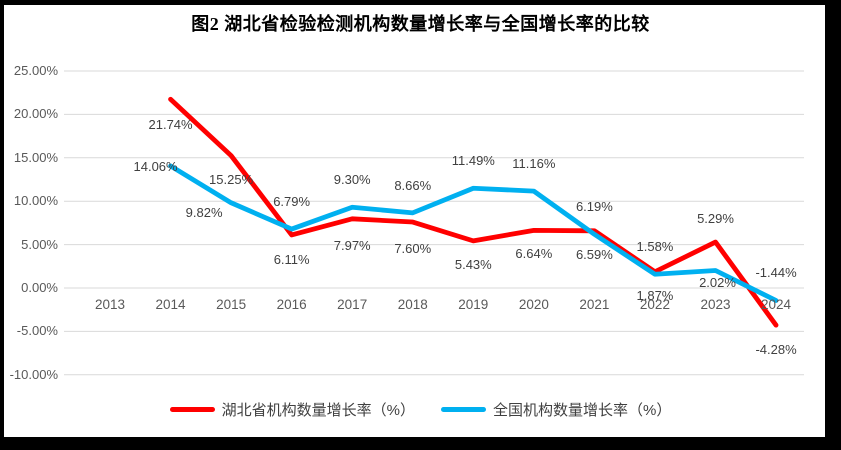  Describe the element at coordinates (35, 114) in the screenshot. I see `y-axis-label: 20.00%` at that location.